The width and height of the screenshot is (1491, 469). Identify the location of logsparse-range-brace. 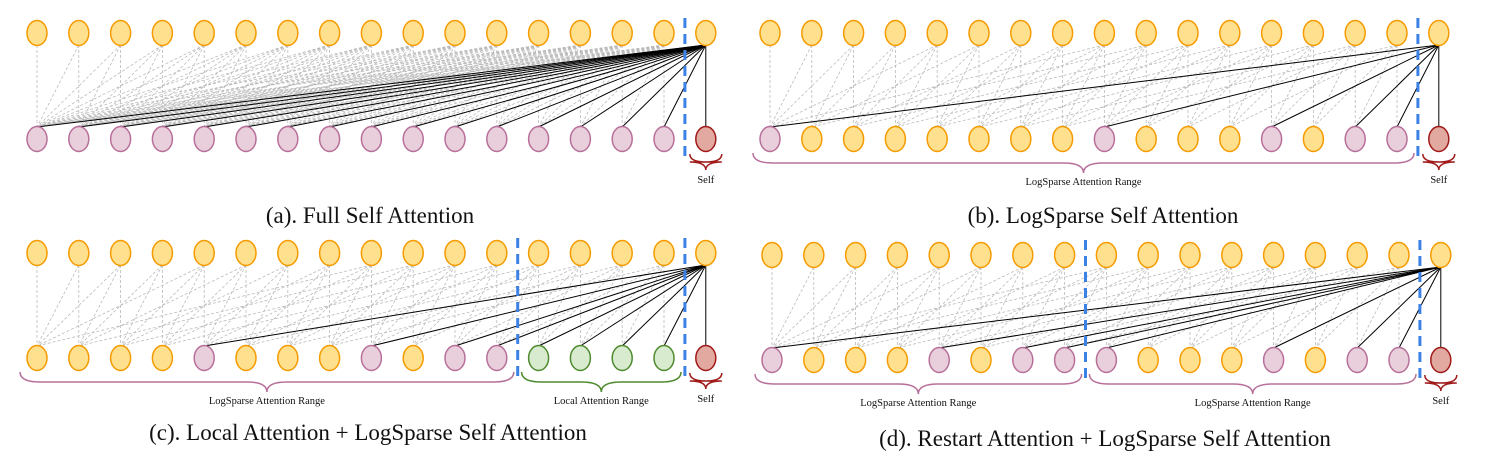
(918, 384).